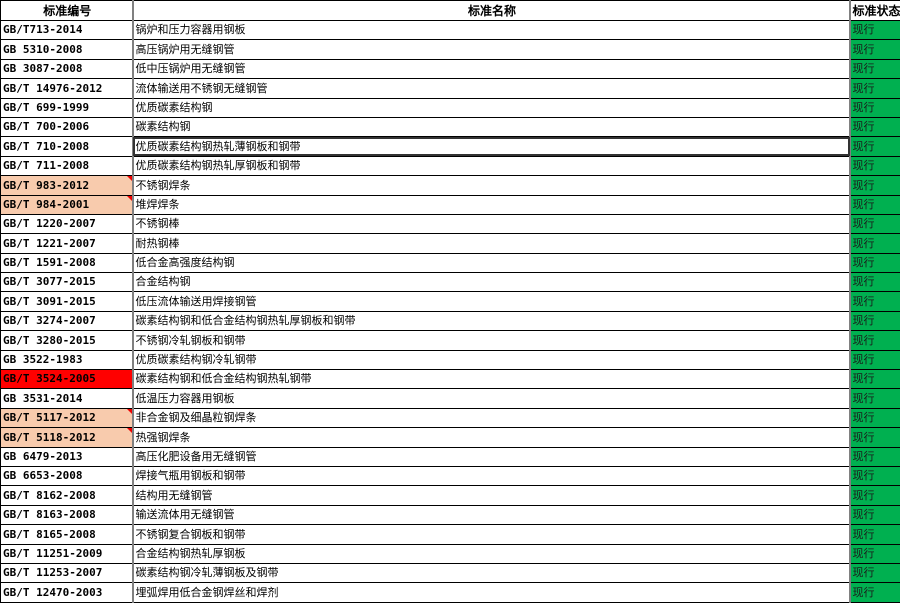 The height and width of the screenshot is (604, 900). I want to click on name-cell: 优质碳素结构钢热轧厚钢板和钢带, so click(490, 166).